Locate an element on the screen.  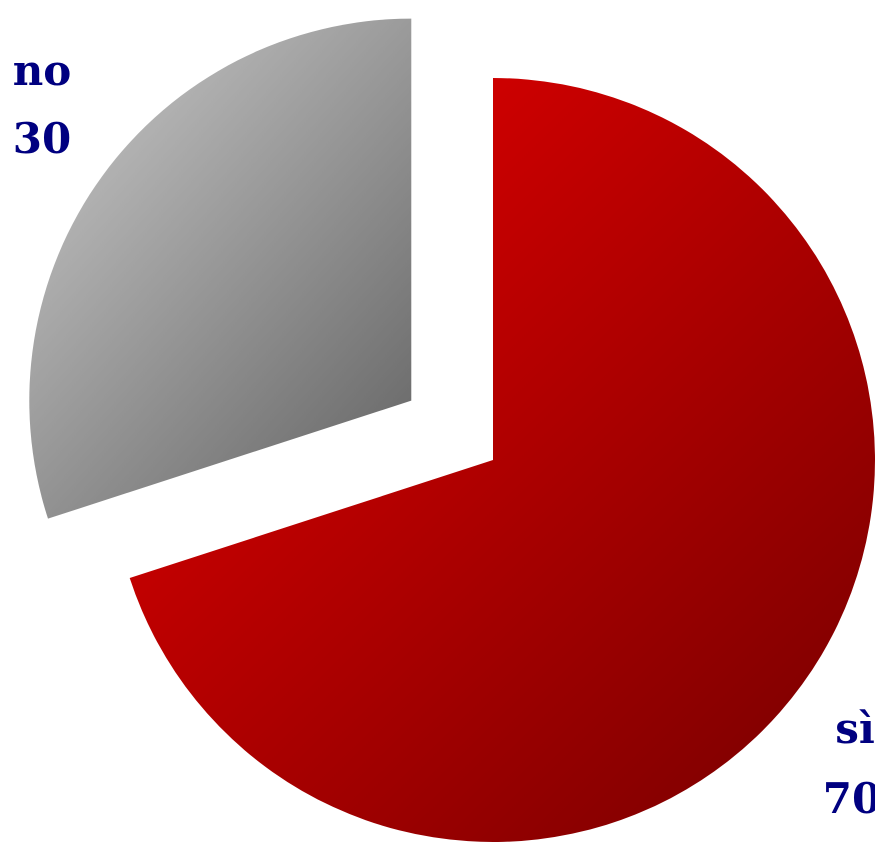
slice-label-si: sì is located at coordinates (855, 728).